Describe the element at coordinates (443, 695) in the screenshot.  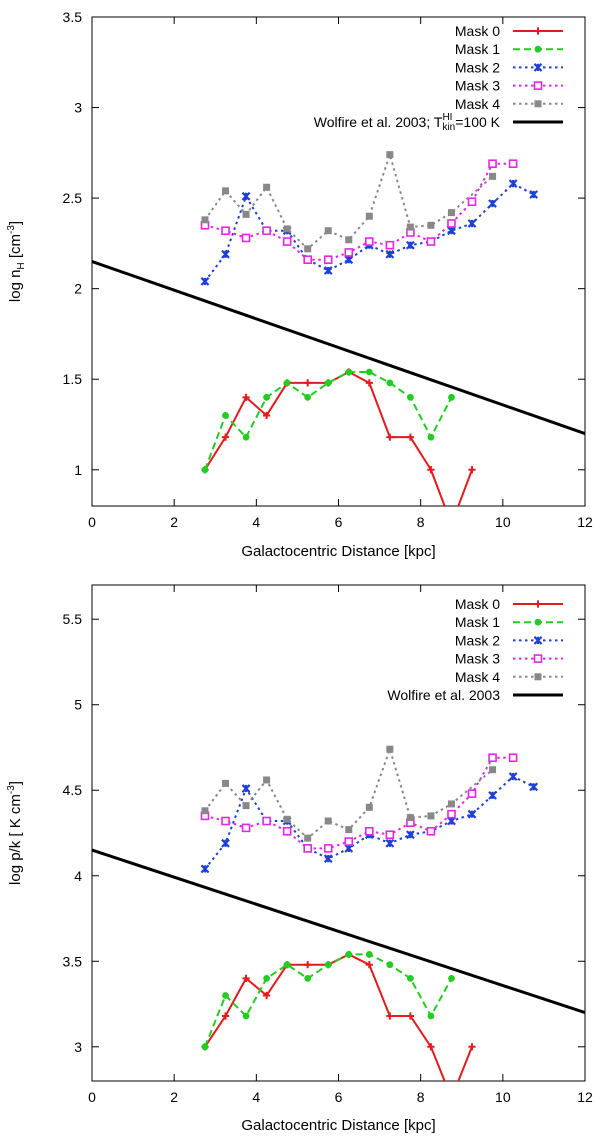
I see `legend-label: Wolfire et al. 2003` at that location.